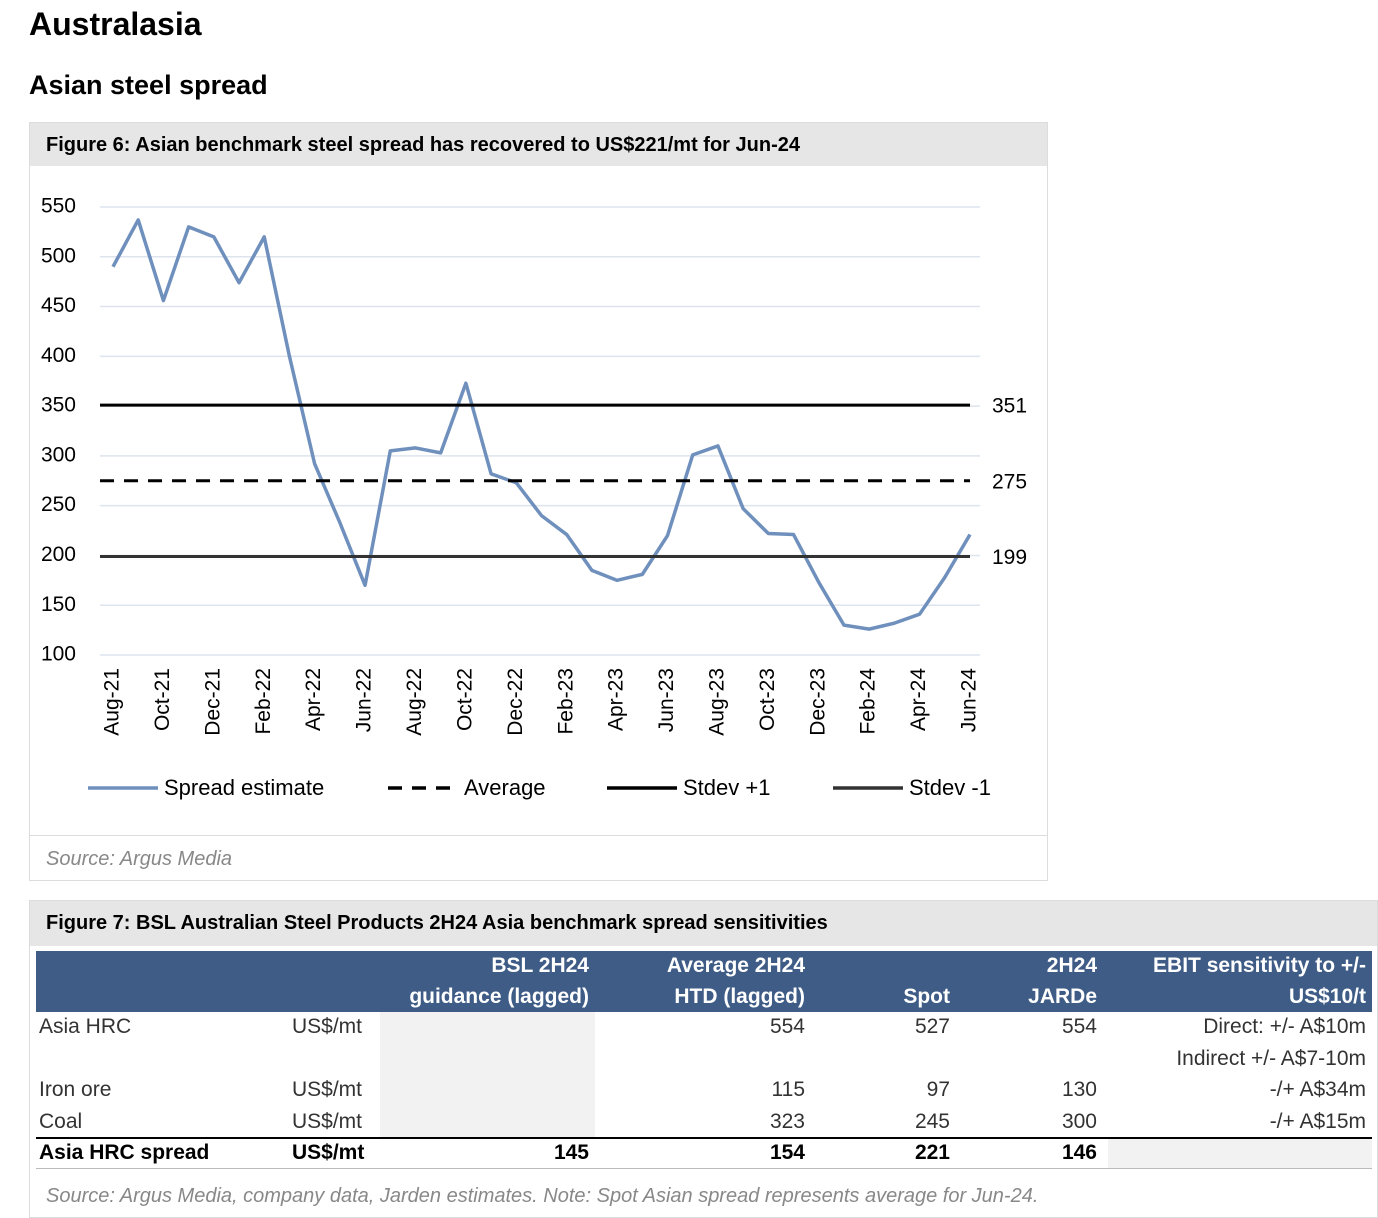 This screenshot has width=1378, height=1218. What do you see at coordinates (1009, 481) in the screenshot?
I see `reference-label: 275` at bounding box center [1009, 481].